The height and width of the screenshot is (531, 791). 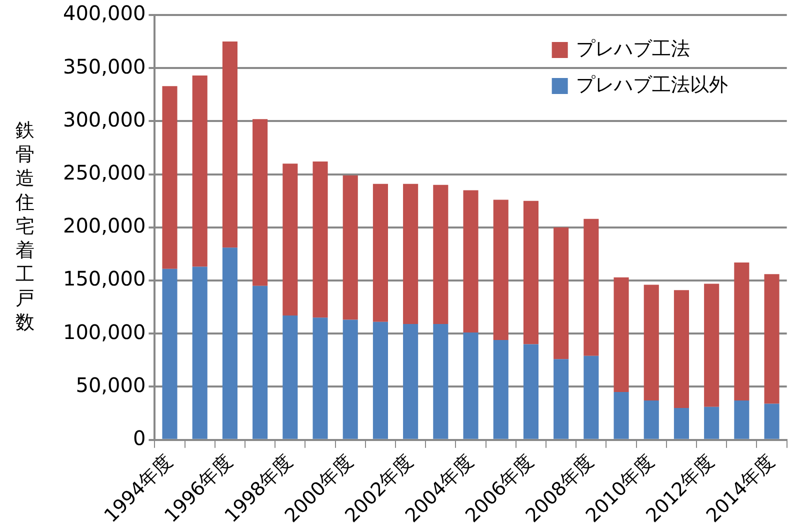 I want to click on y-tick-label: 350,000, so click(x=104, y=66).